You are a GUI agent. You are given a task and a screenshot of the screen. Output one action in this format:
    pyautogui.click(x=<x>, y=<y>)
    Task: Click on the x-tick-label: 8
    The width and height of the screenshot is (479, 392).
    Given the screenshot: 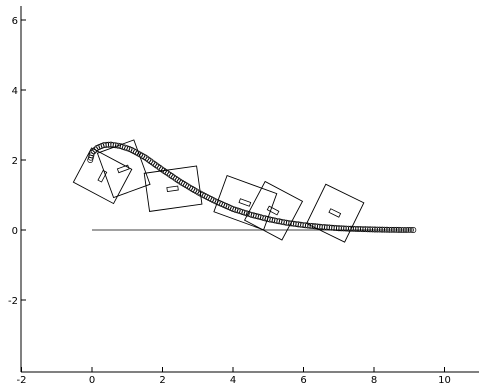 What is the action you would take?
    pyautogui.click(x=374, y=380)
    